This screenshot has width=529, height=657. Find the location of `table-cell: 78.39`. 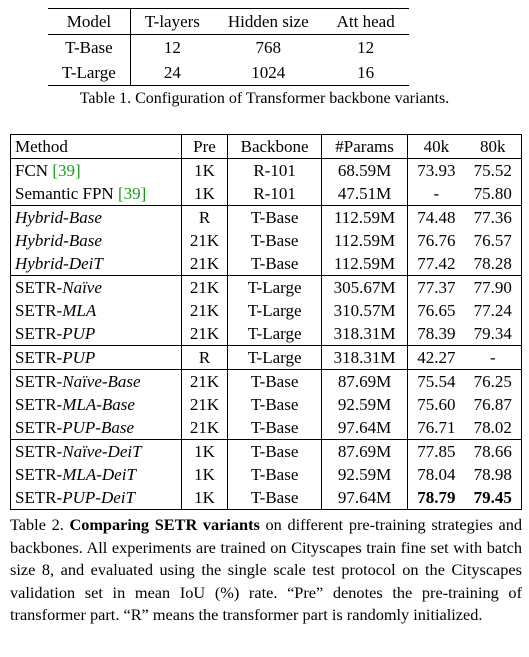

table-cell: 78.39 is located at coordinates (436, 333).